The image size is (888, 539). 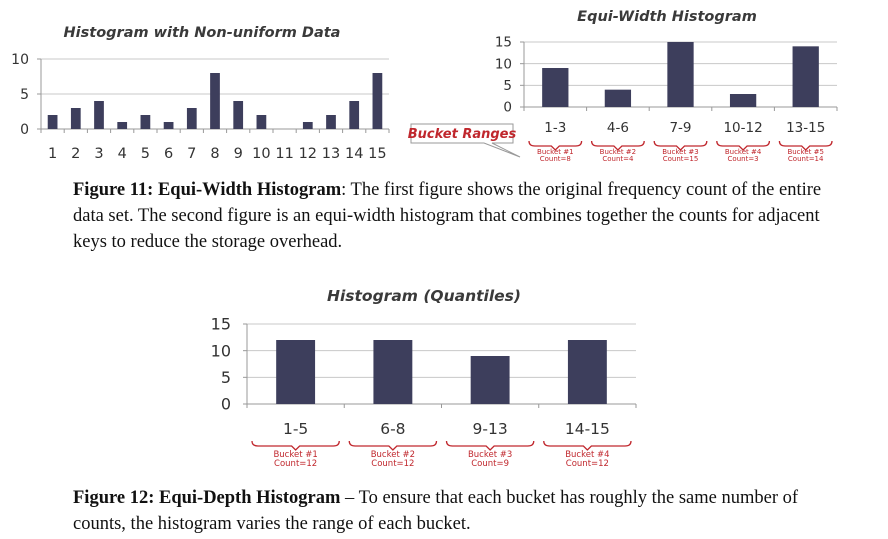 What do you see at coordinates (308, 154) in the screenshot?
I see `x-tick-label: 12` at bounding box center [308, 154].